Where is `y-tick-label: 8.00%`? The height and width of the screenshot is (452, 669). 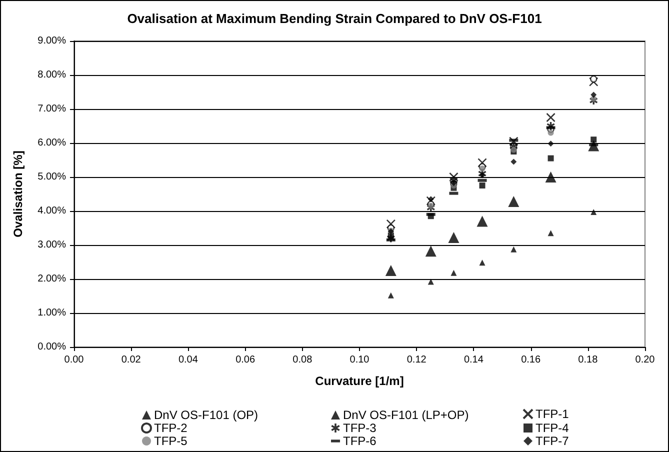
y-tick-label: 8.00% is located at coordinates (52, 75).